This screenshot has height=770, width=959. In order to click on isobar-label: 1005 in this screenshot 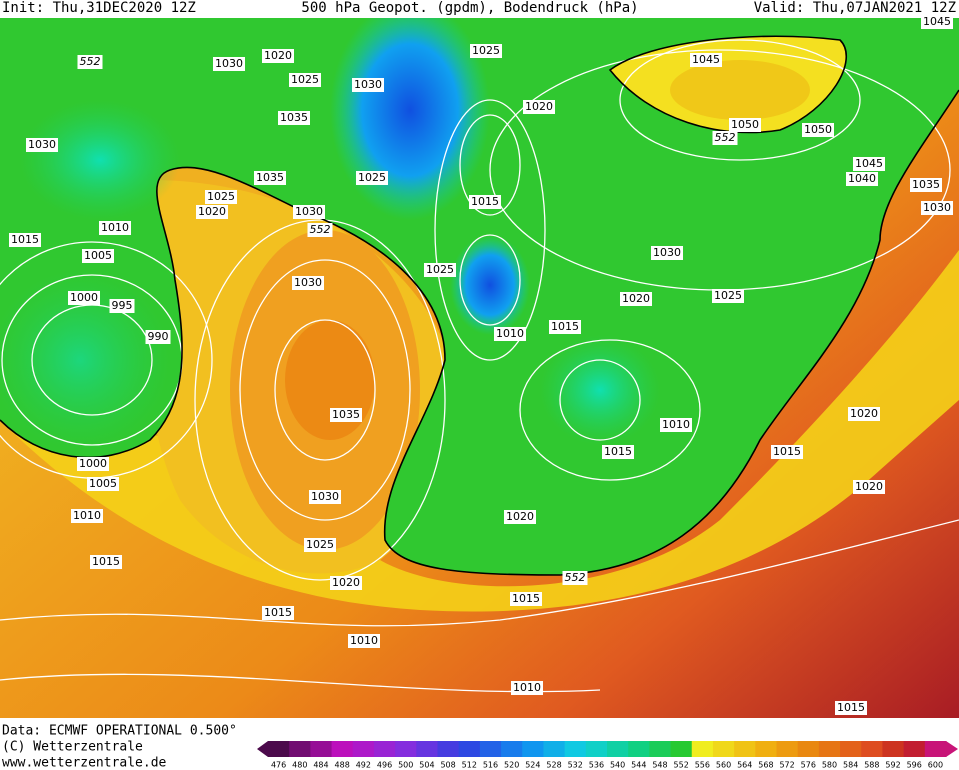, I will do `click(103, 484)`.